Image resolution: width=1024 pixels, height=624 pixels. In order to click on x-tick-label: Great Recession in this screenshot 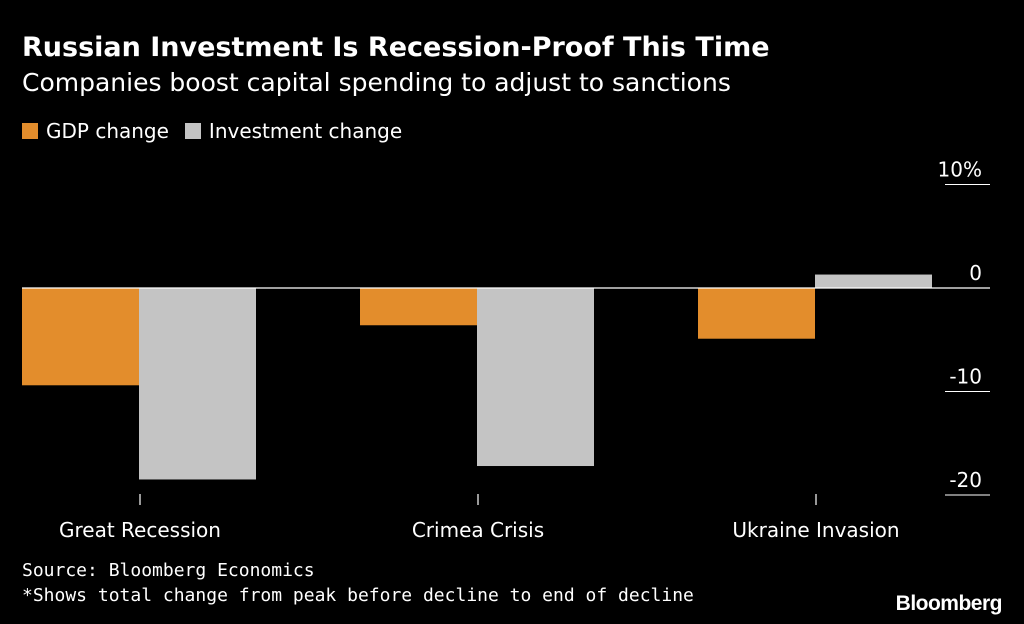, I will do `click(140, 530)`.